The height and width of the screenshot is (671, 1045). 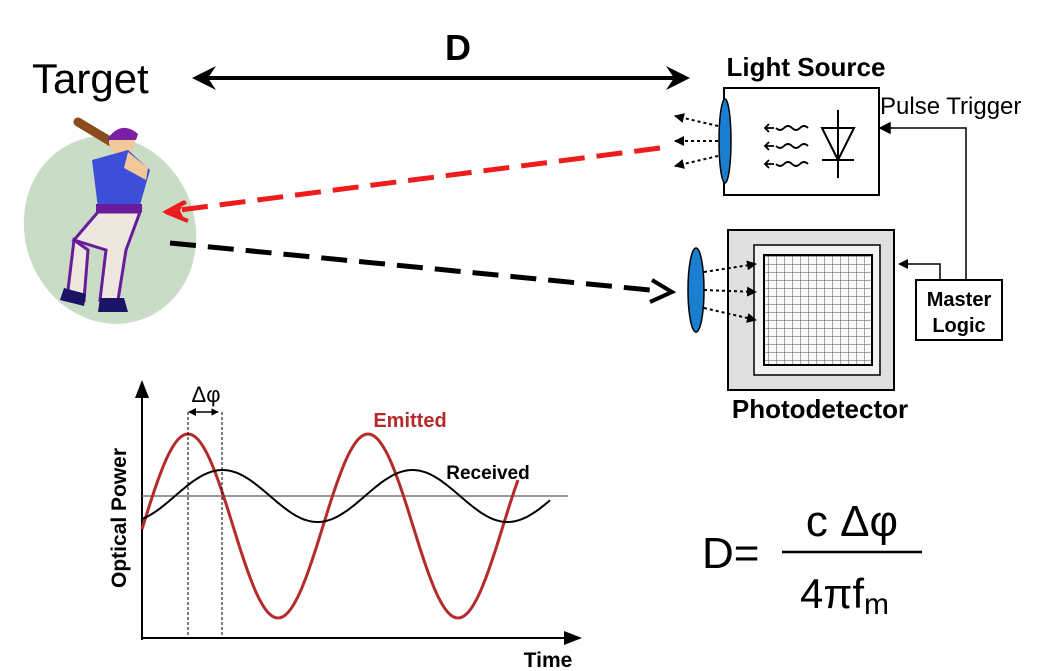 I want to click on outgoing-beam, so click(x=411, y=184).